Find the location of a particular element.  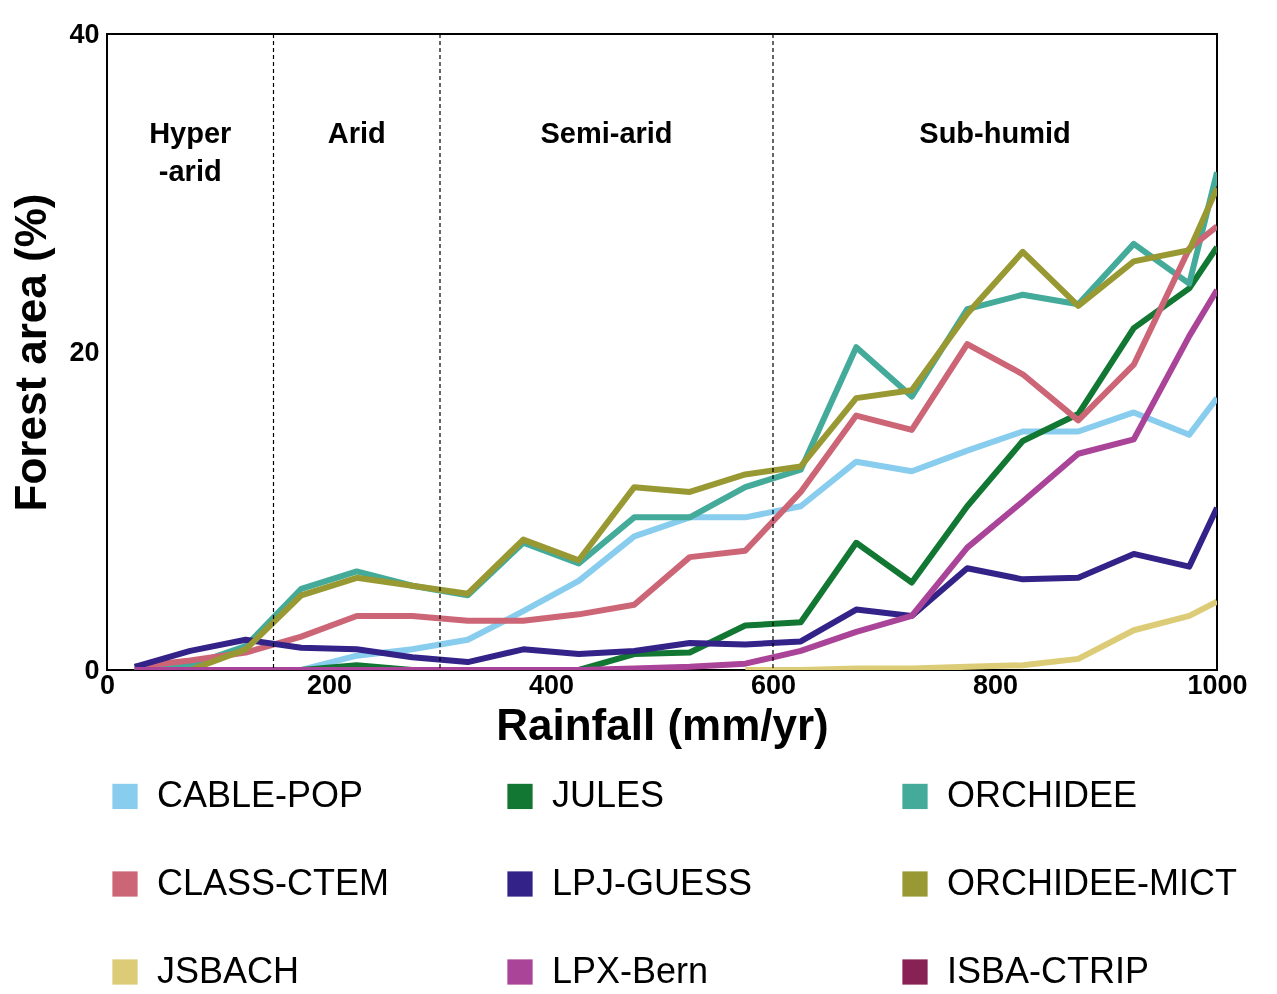

y-axis-title: Forest area (%) is located at coordinates (31, 352).